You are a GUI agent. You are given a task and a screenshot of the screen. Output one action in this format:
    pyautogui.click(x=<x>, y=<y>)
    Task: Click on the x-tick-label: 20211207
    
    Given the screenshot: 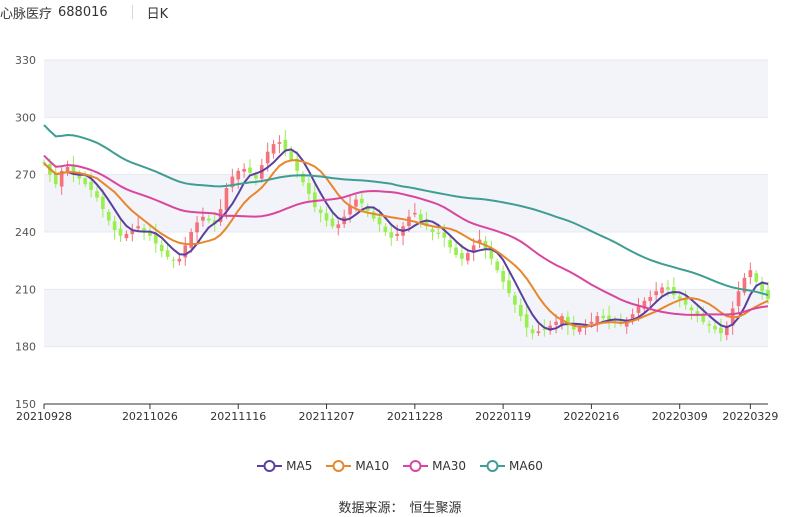 What is the action you would take?
    pyautogui.click(x=327, y=416)
    